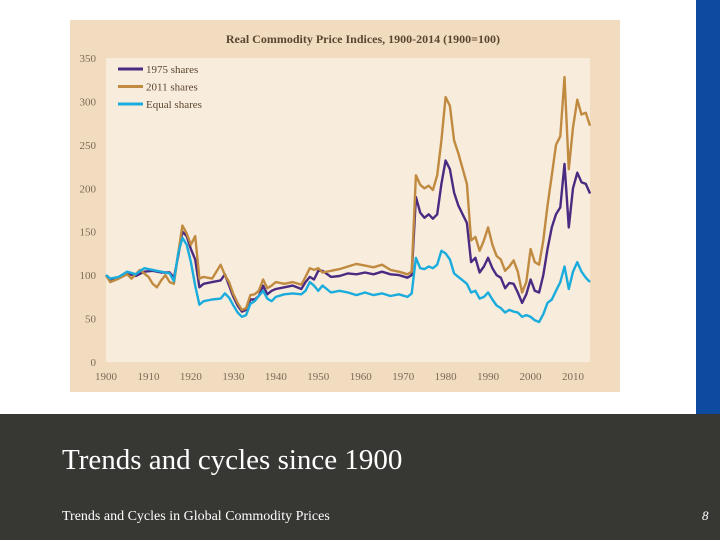 Image resolution: width=720 pixels, height=540 pixels. Describe the element at coordinates (94, 363) in the screenshot. I see `y-tick-label: 0` at that location.